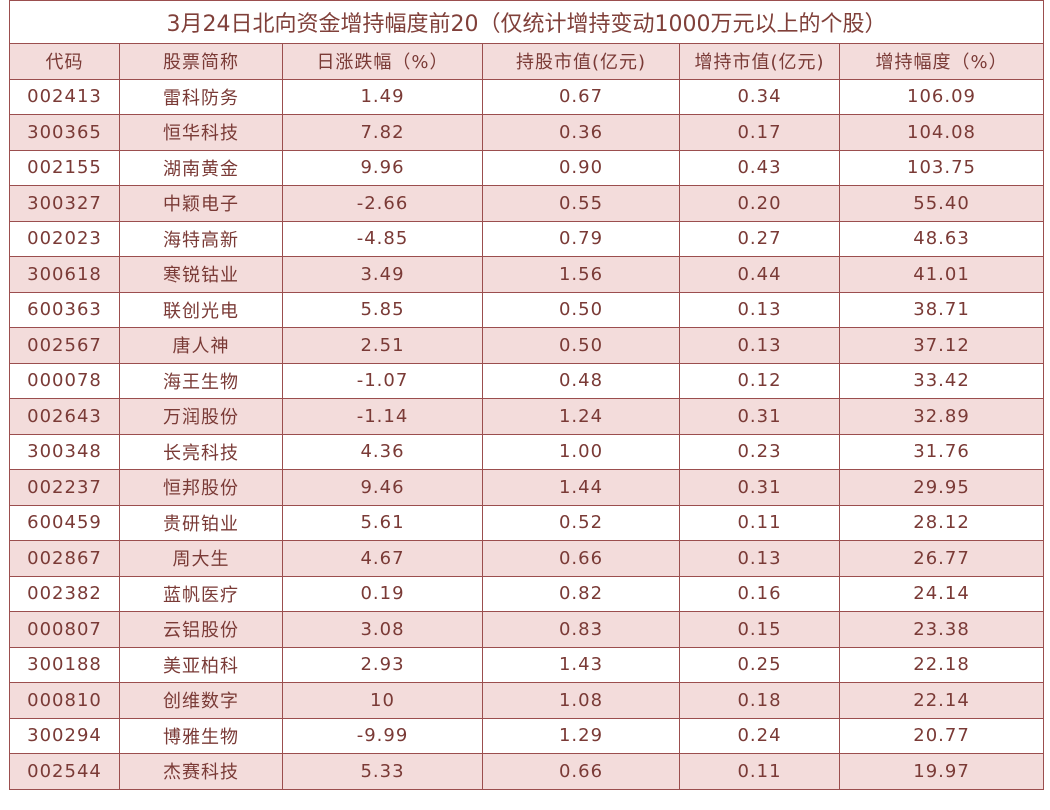 This screenshot has height=810, width=1050. Describe the element at coordinates (941, 416) in the screenshot. I see `cell-increase-ratio: 32.89` at that location.